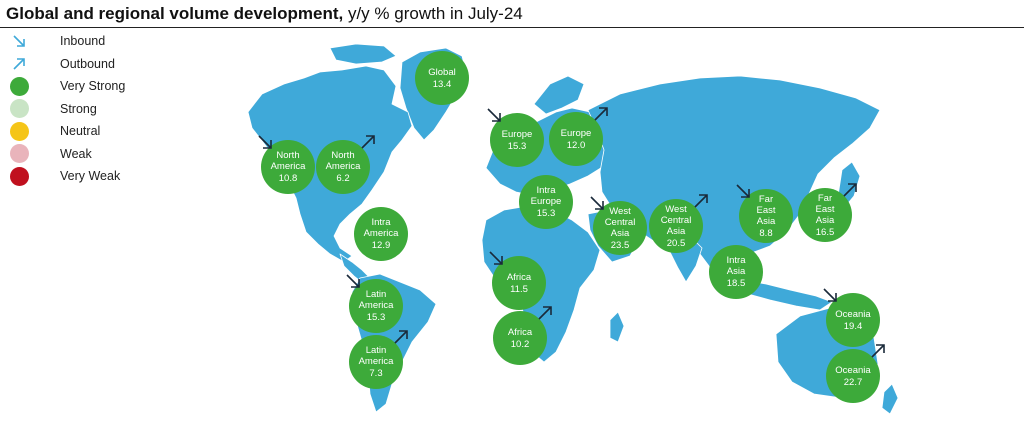 Image resolution: width=1024 pixels, height=430 pixels. What do you see at coordinates (19, 154) in the screenshot?
I see `weak-dot-icon` at bounding box center [19, 154].